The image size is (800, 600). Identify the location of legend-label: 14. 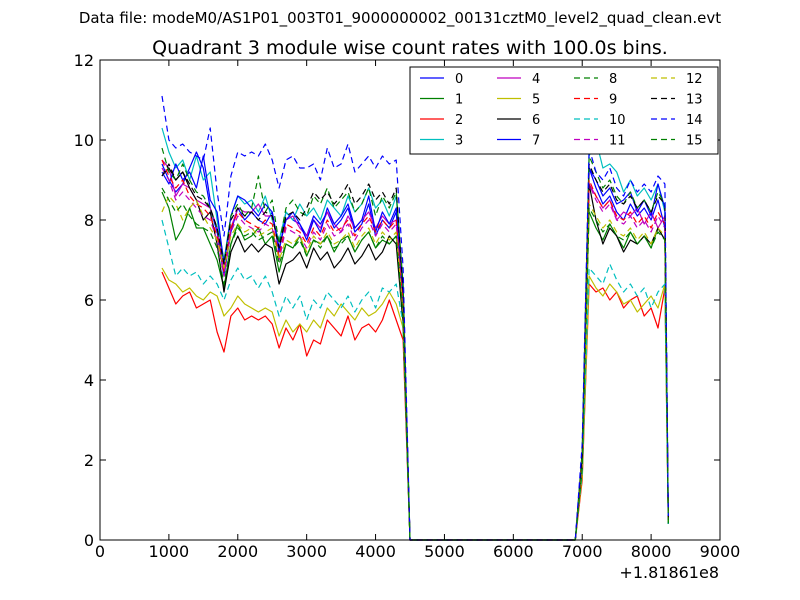
(694, 120).